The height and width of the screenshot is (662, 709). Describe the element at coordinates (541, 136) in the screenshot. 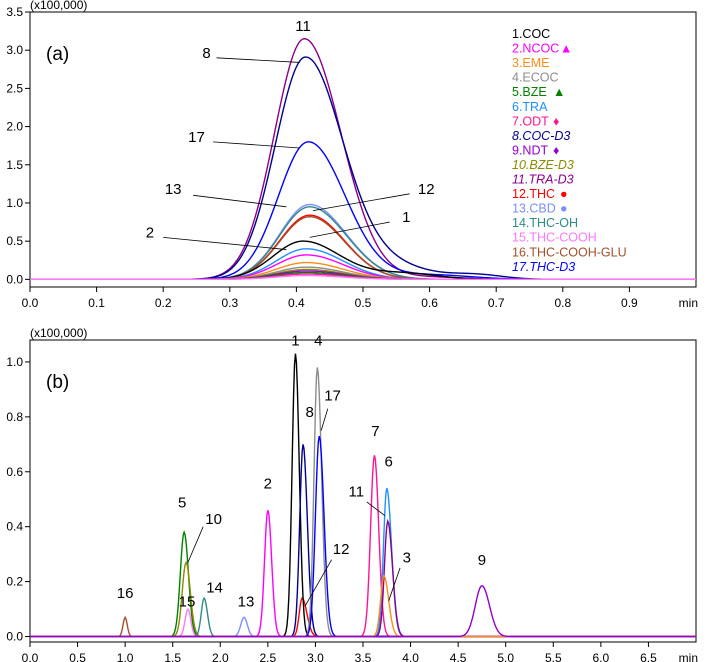

I see `legend-entry: 8.COC-D3` at that location.